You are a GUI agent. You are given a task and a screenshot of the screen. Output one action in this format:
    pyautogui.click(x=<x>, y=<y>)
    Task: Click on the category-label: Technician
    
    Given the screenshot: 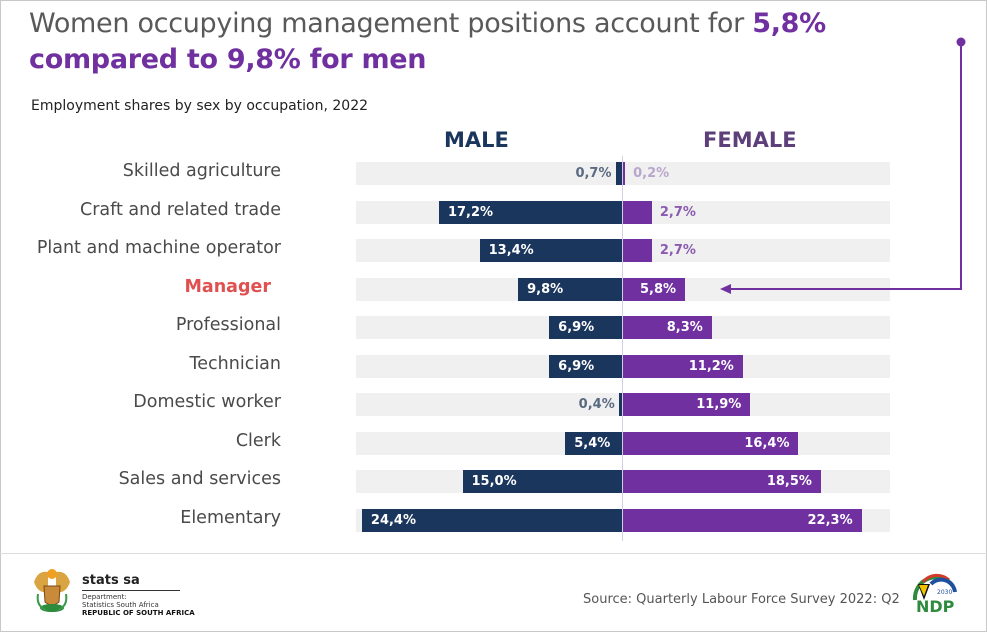 What is the action you would take?
    pyautogui.click(x=235, y=363)
    